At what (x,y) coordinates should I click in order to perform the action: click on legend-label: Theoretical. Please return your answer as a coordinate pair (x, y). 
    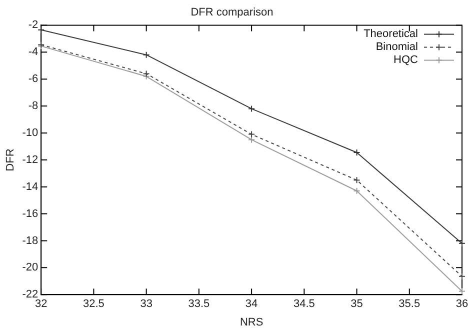
    Looking at the image, I should click on (391, 34).